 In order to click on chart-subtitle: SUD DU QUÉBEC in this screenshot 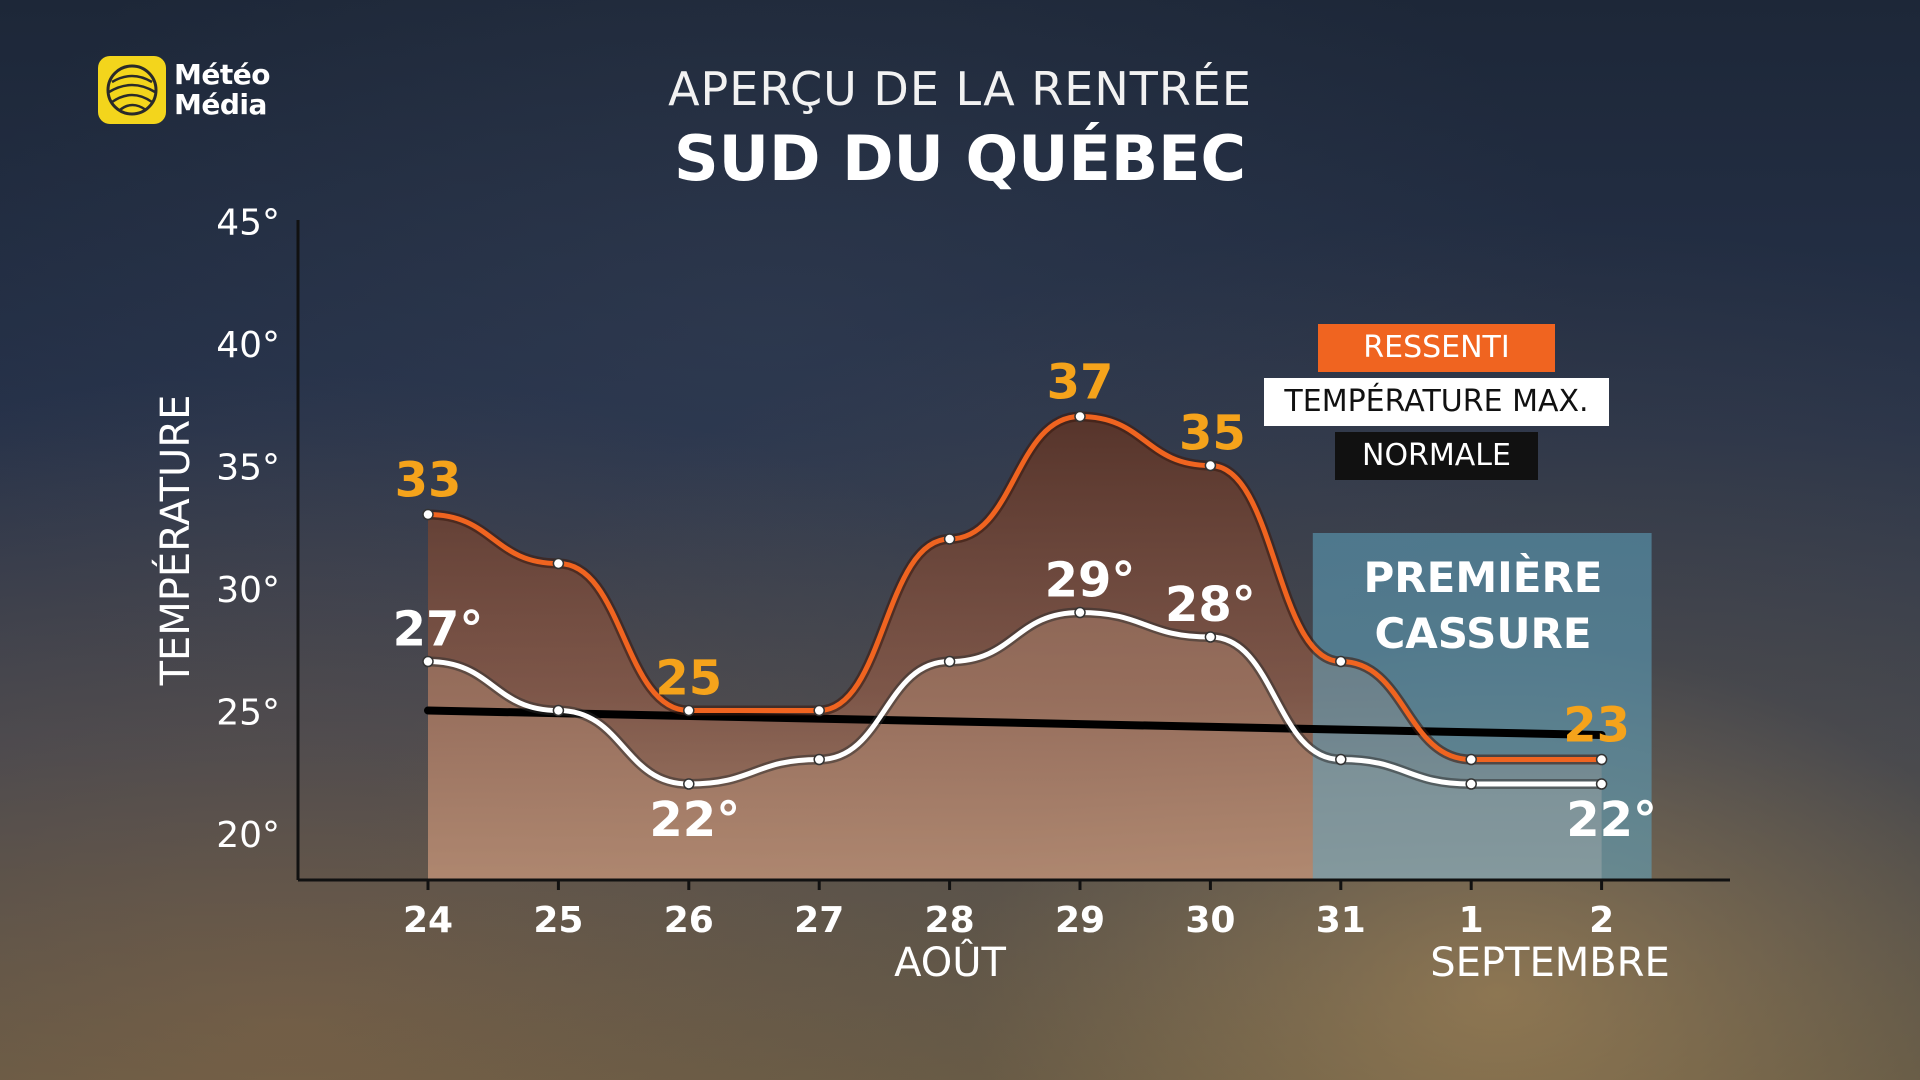, I will do `click(960, 158)`.